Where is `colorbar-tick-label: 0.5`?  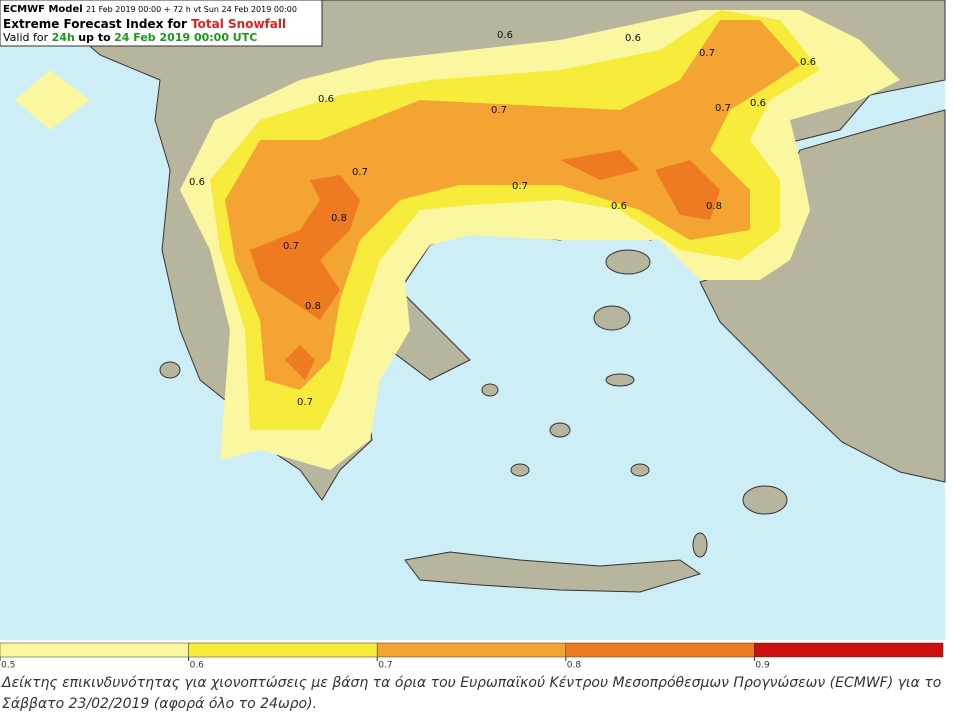
colorbar-tick-label: 0.5 is located at coordinates (8, 666).